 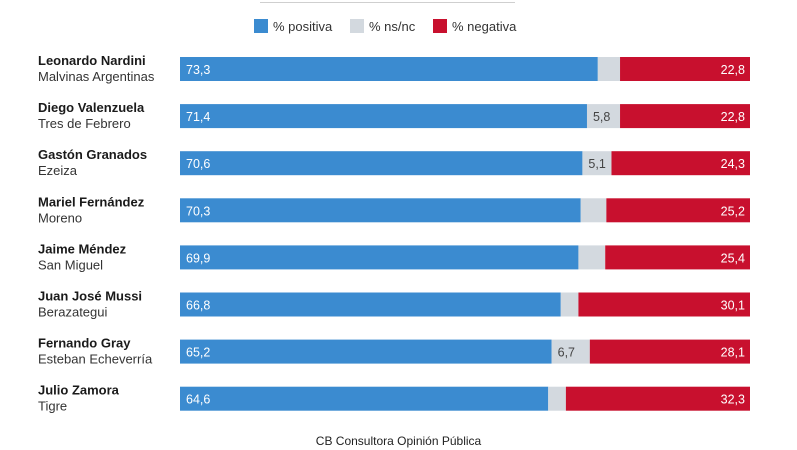 What do you see at coordinates (198, 306) in the screenshot?
I see `value-label-positiva: 66,8` at bounding box center [198, 306].